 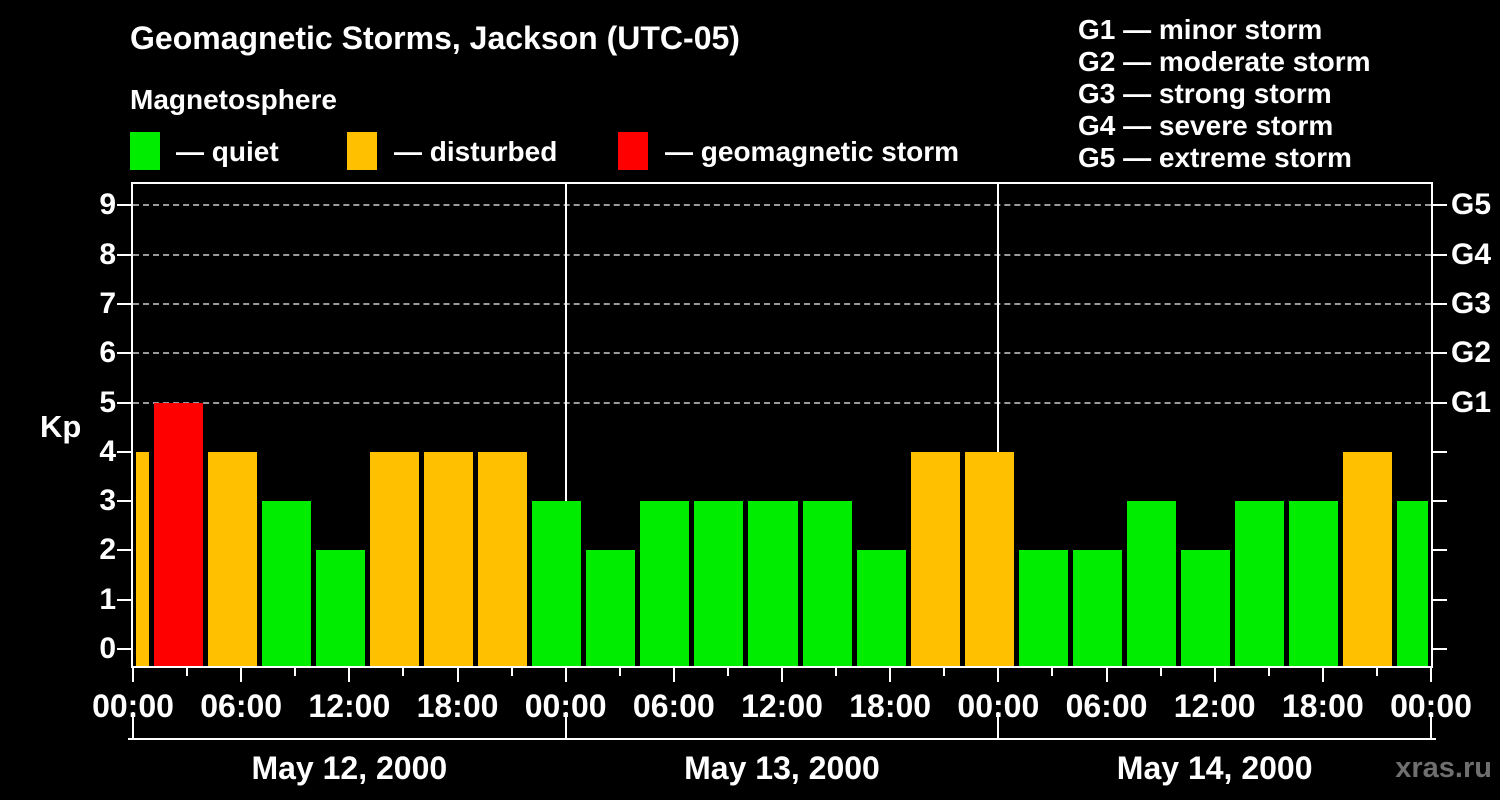 What do you see at coordinates (107, 402) in the screenshot?
I see `y-axis-label: 5` at bounding box center [107, 402].